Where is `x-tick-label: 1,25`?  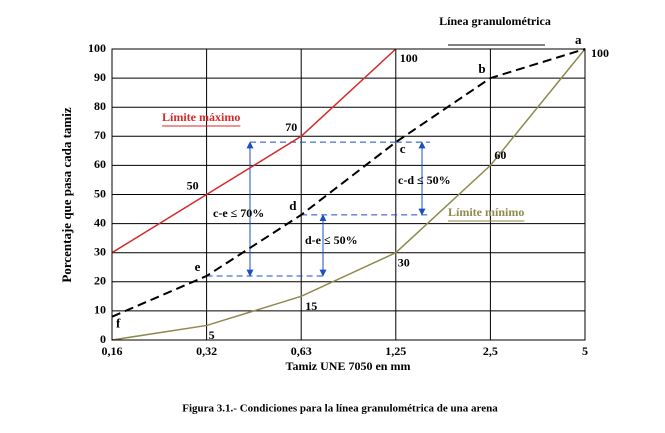 x-tick-label: 1,25 is located at coordinates (395, 351).